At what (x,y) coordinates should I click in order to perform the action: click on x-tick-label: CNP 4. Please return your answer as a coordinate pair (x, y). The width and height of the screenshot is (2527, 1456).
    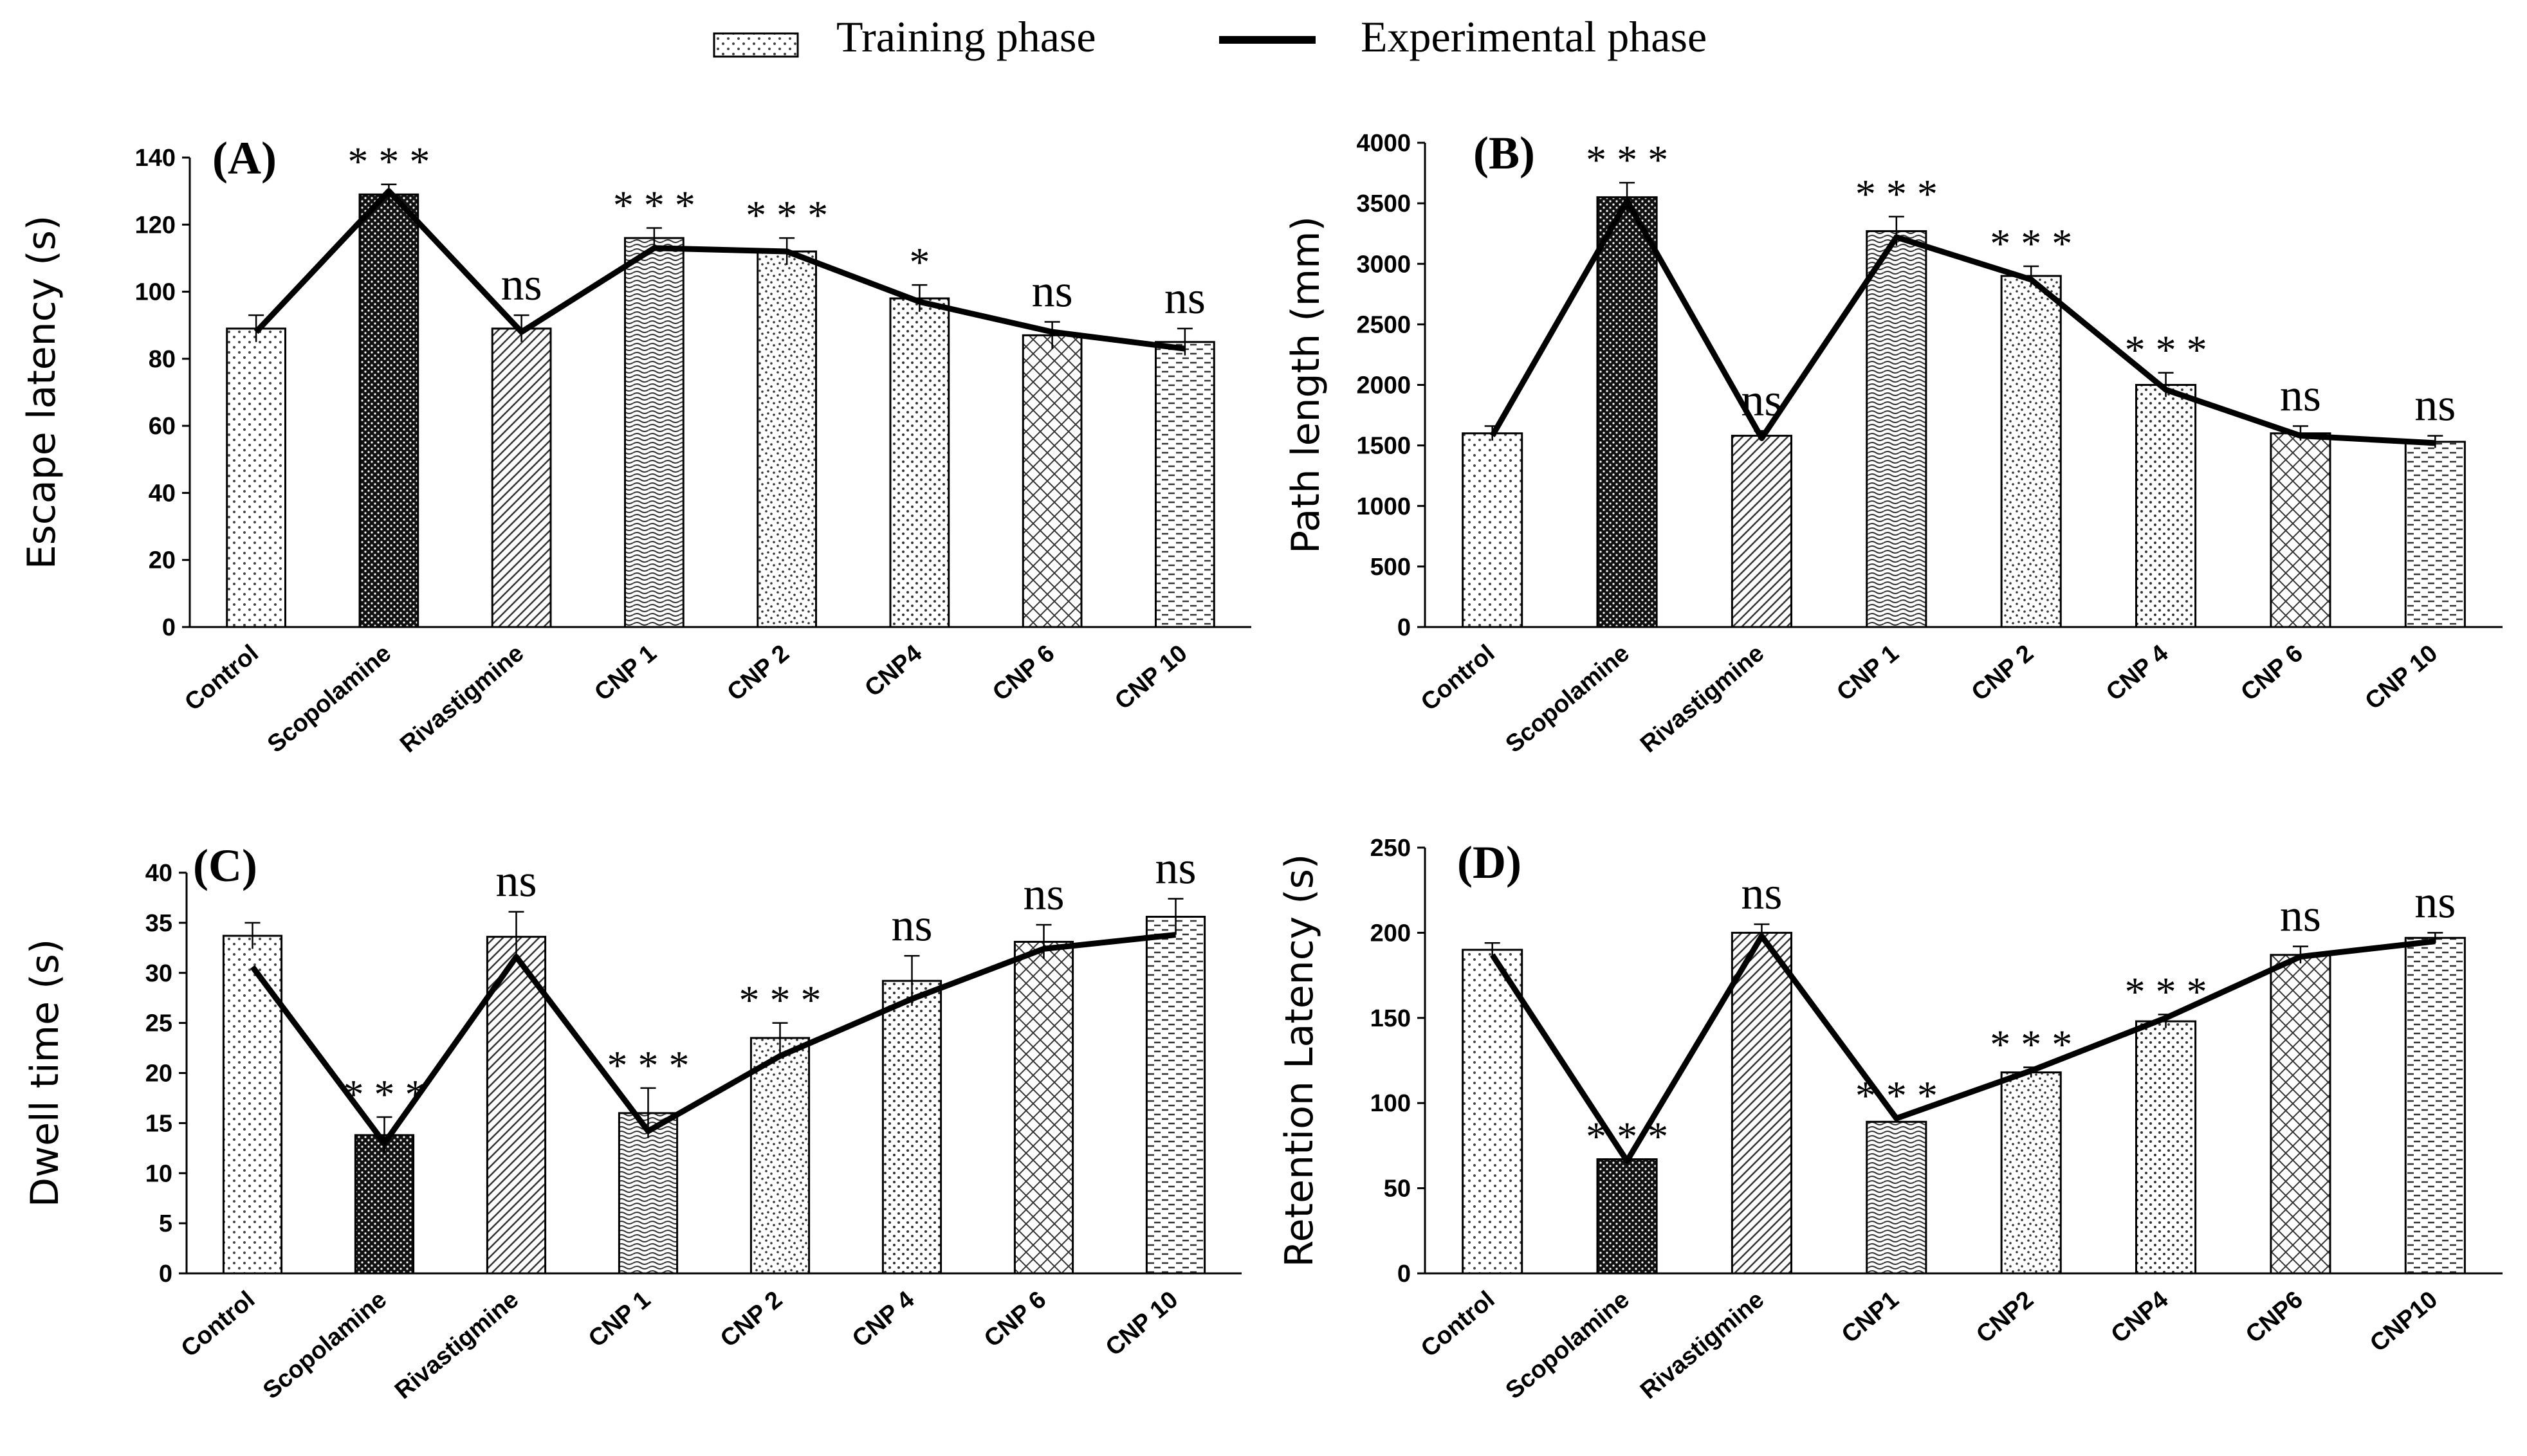
    Looking at the image, I should click on (883, 1319).